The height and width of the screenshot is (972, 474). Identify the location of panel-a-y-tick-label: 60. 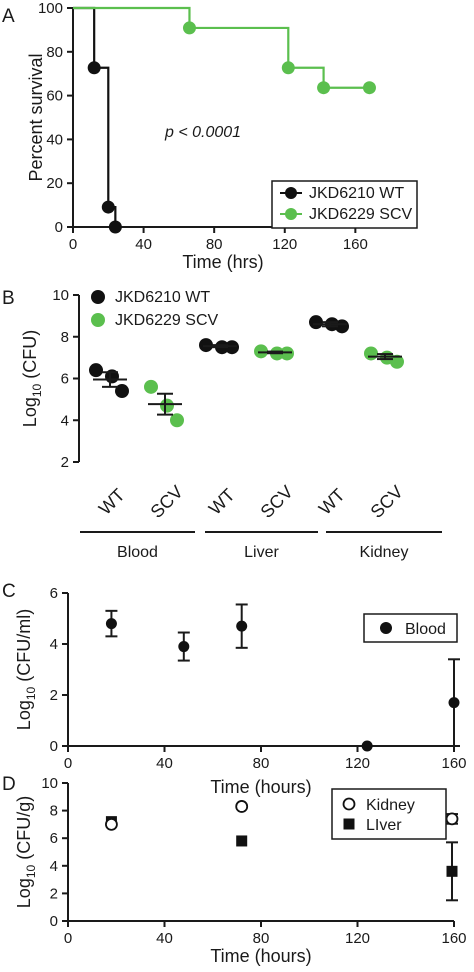
(54, 96).